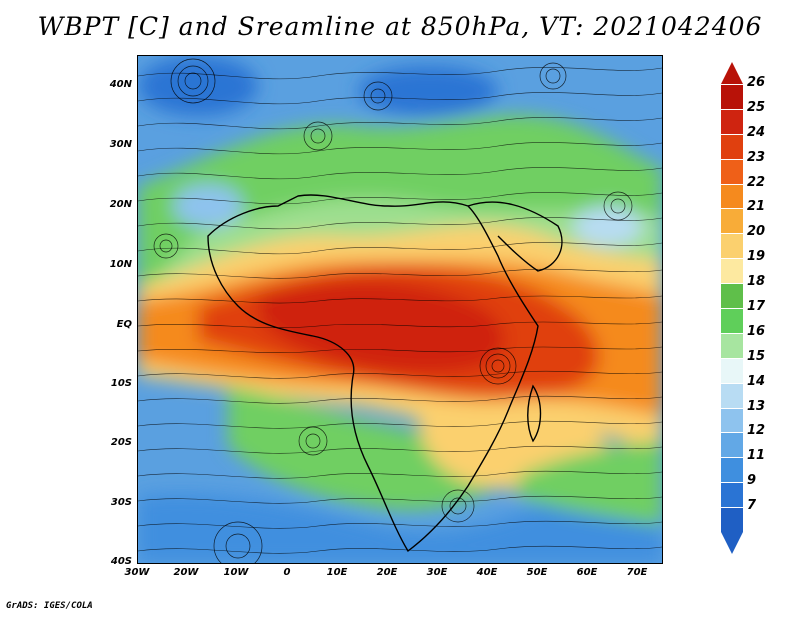  Describe the element at coordinates (756, 282) in the screenshot. I see `colorbar-label: 18` at that location.